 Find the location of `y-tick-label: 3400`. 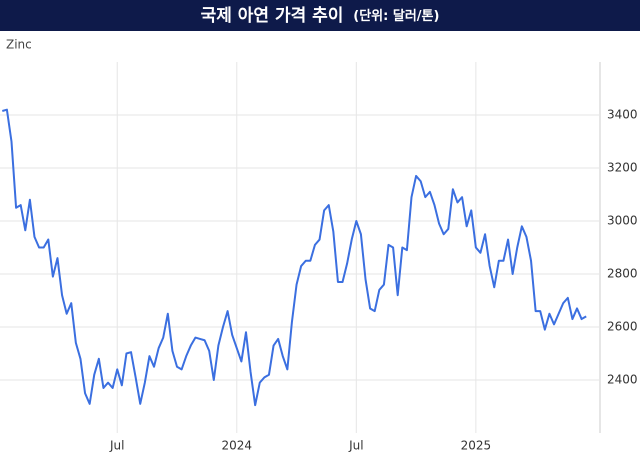

y-tick-label: 3400 is located at coordinates (622, 115).